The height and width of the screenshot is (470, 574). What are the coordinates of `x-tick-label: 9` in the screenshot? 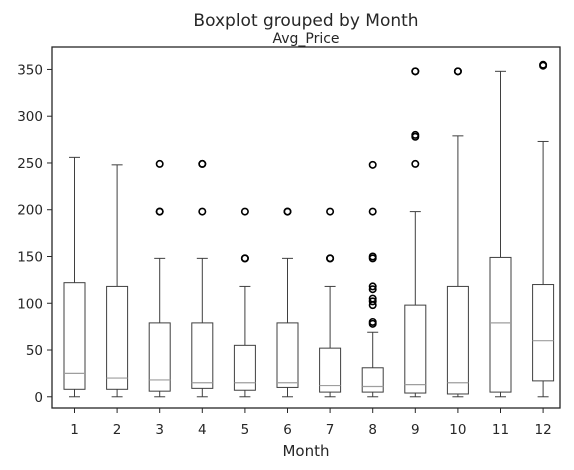 It's located at (415, 430).